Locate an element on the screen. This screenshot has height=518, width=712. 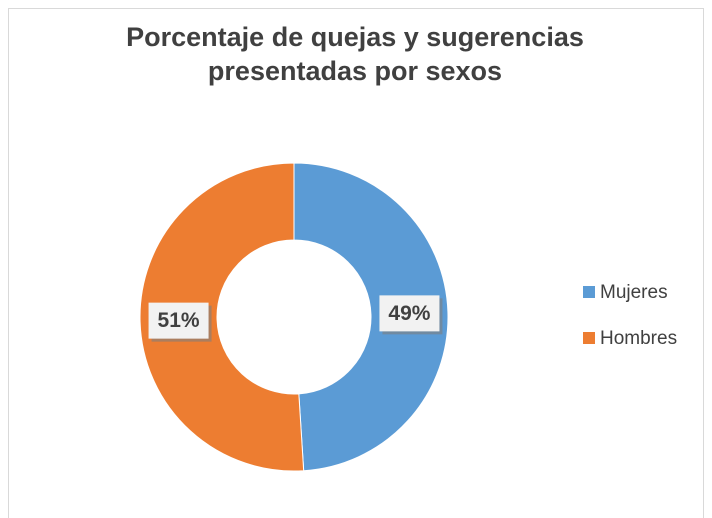
legend-label: Hombres is located at coordinates (638, 338).